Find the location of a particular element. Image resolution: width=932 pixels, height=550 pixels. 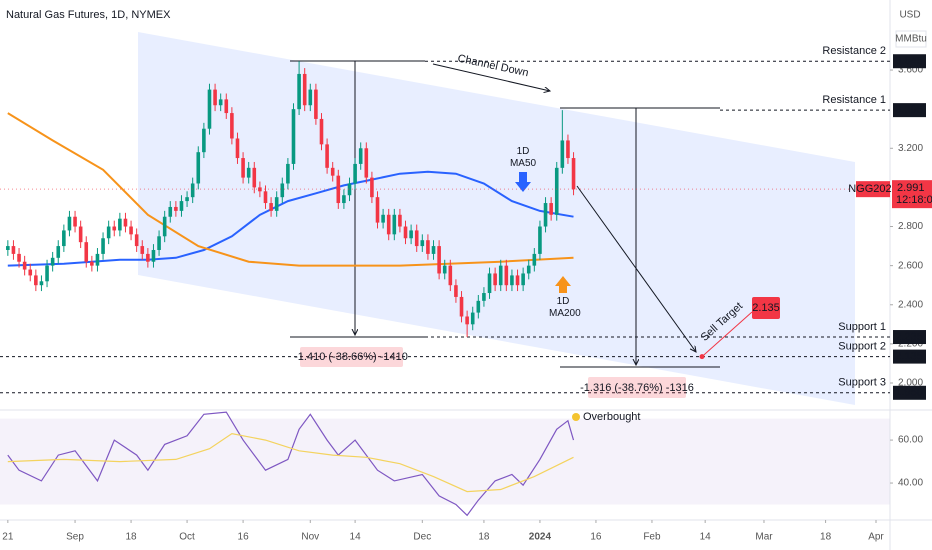

measure-label: -1.410 (-38.66%) -1410 is located at coordinates (351, 357).